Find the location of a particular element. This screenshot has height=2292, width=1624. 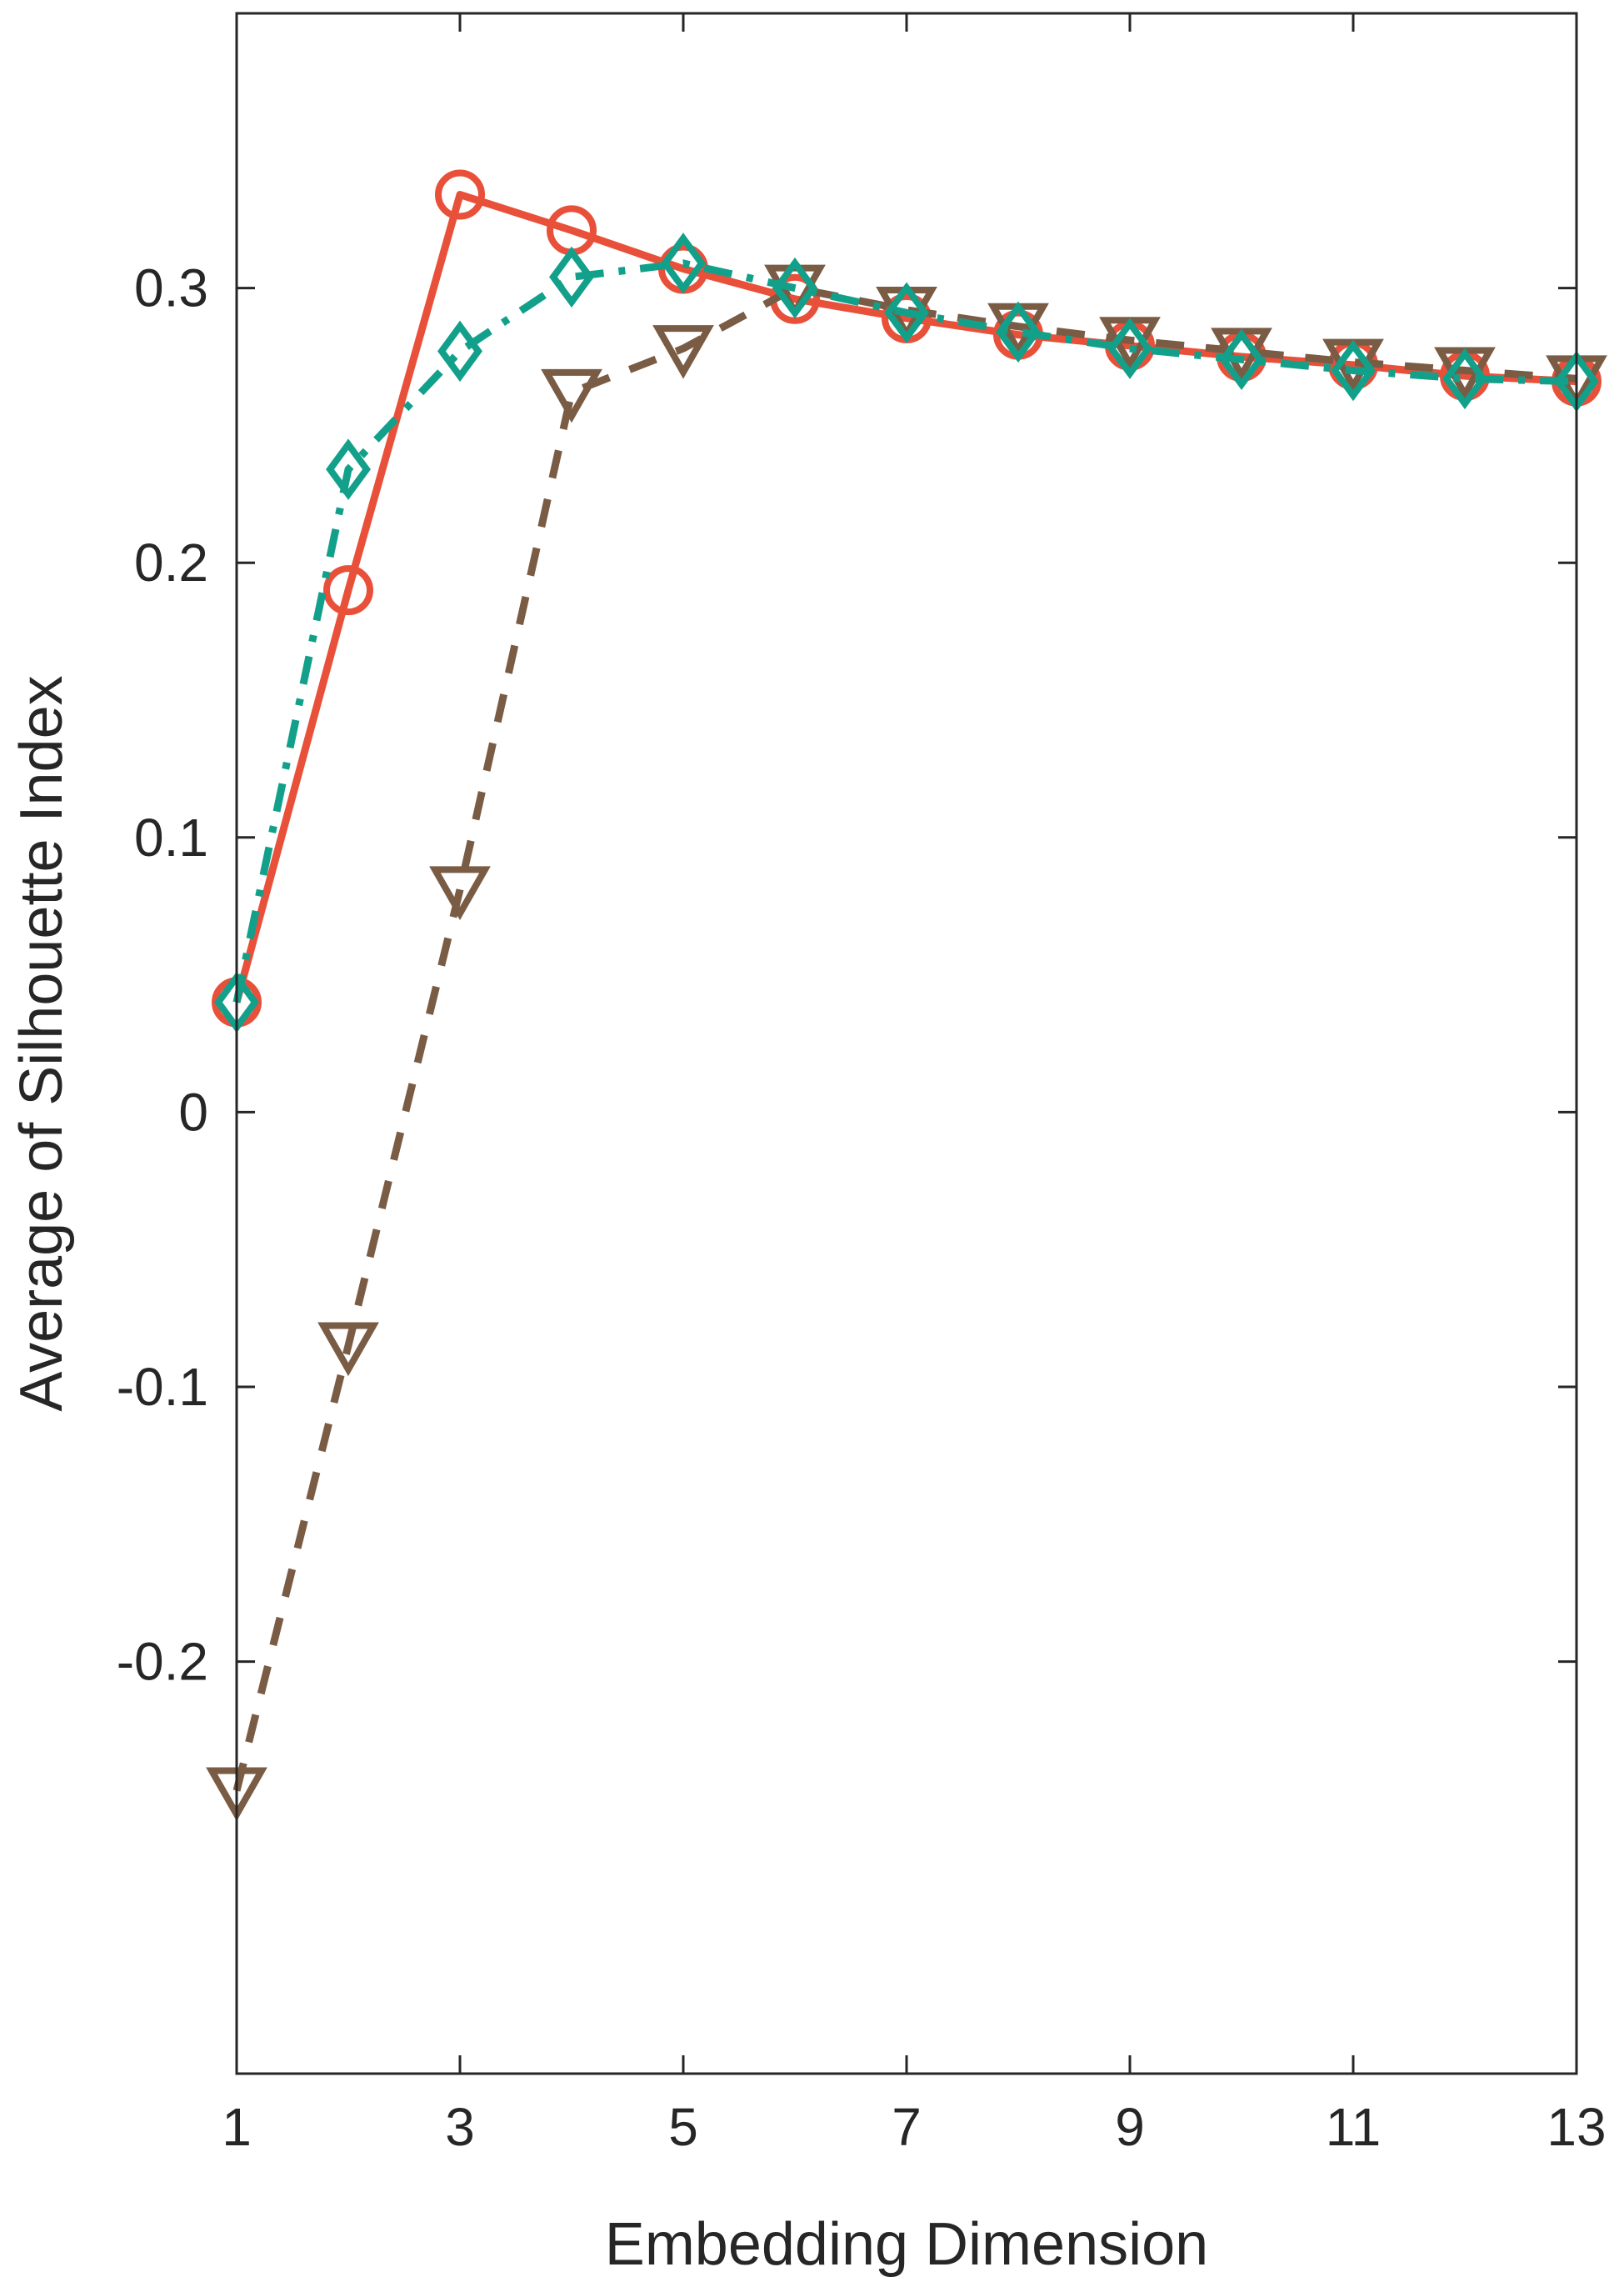

x-tick-label: 9 is located at coordinates (1130, 2127).